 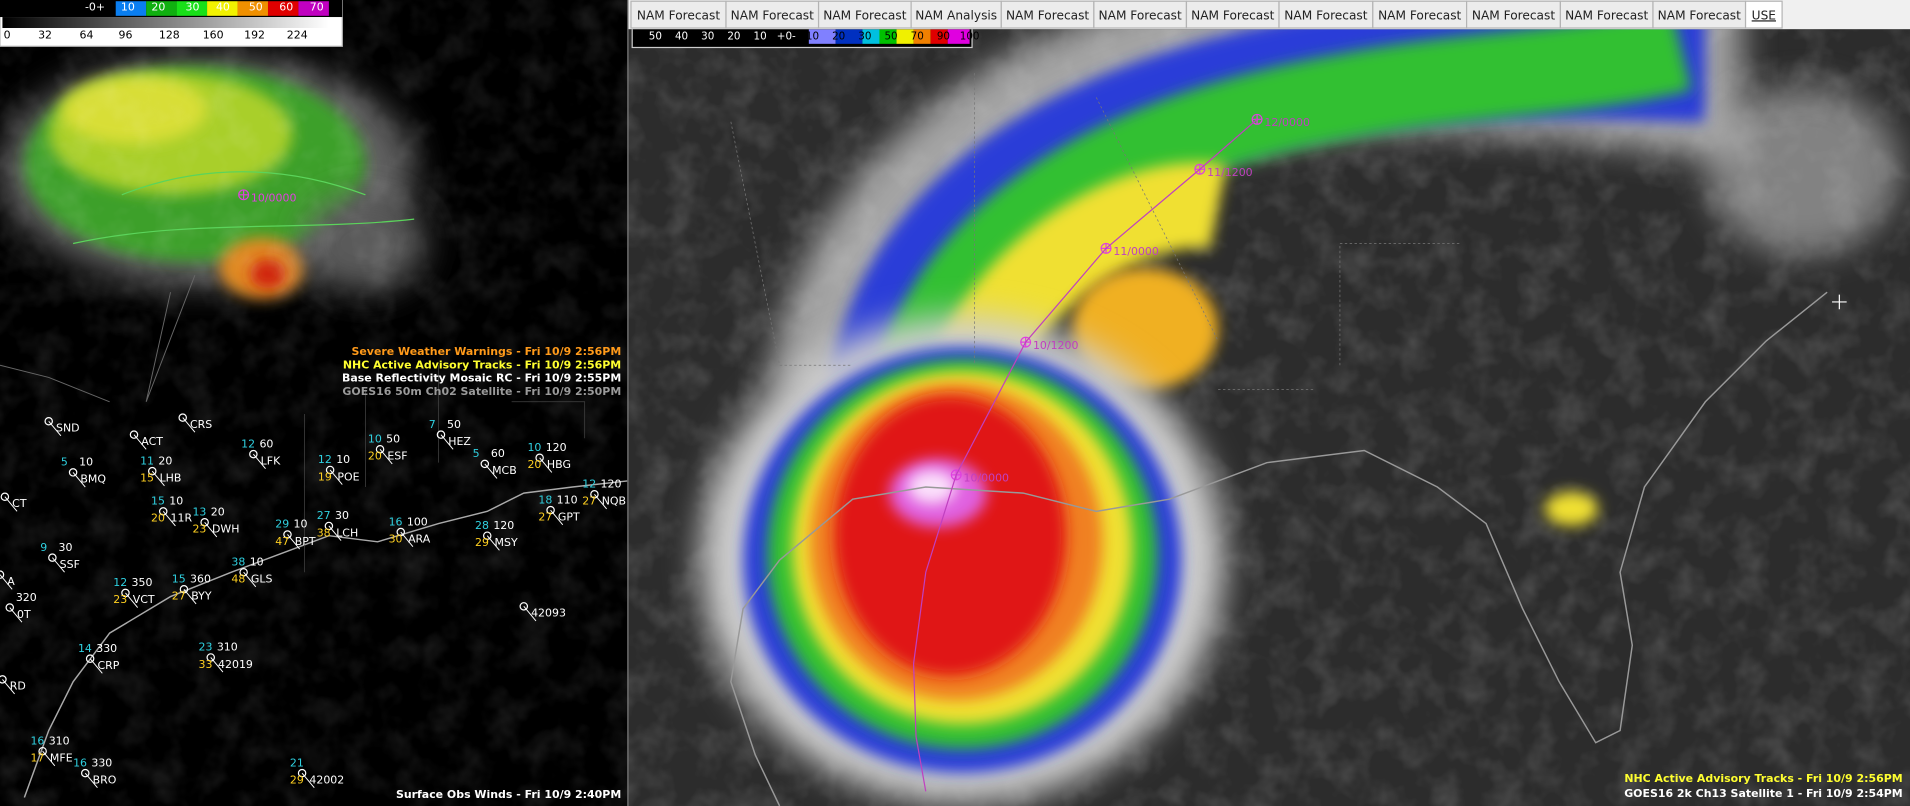 I want to click on station-dewpoint: 13, so click(x=199, y=512).